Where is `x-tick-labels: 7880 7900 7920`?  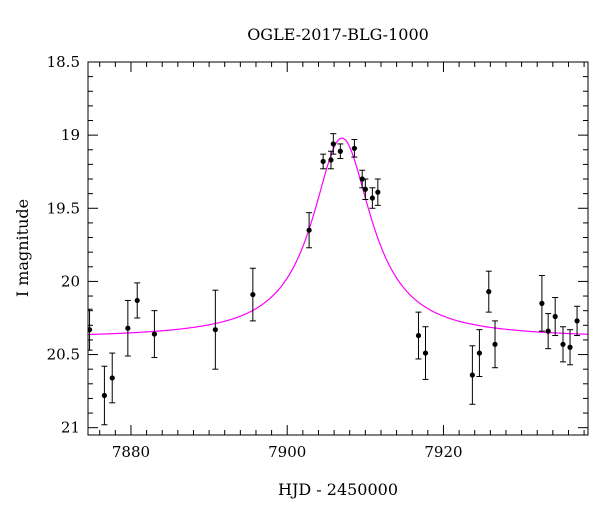 x-tick-labels: 7880 7900 7920 is located at coordinates (287, 452).